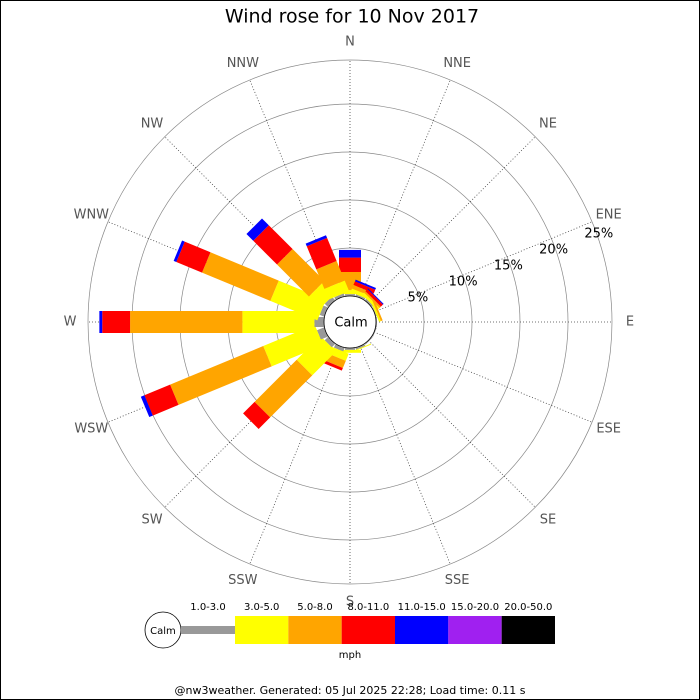  I want to click on legend-label: 20.0-50.0, so click(528, 607).